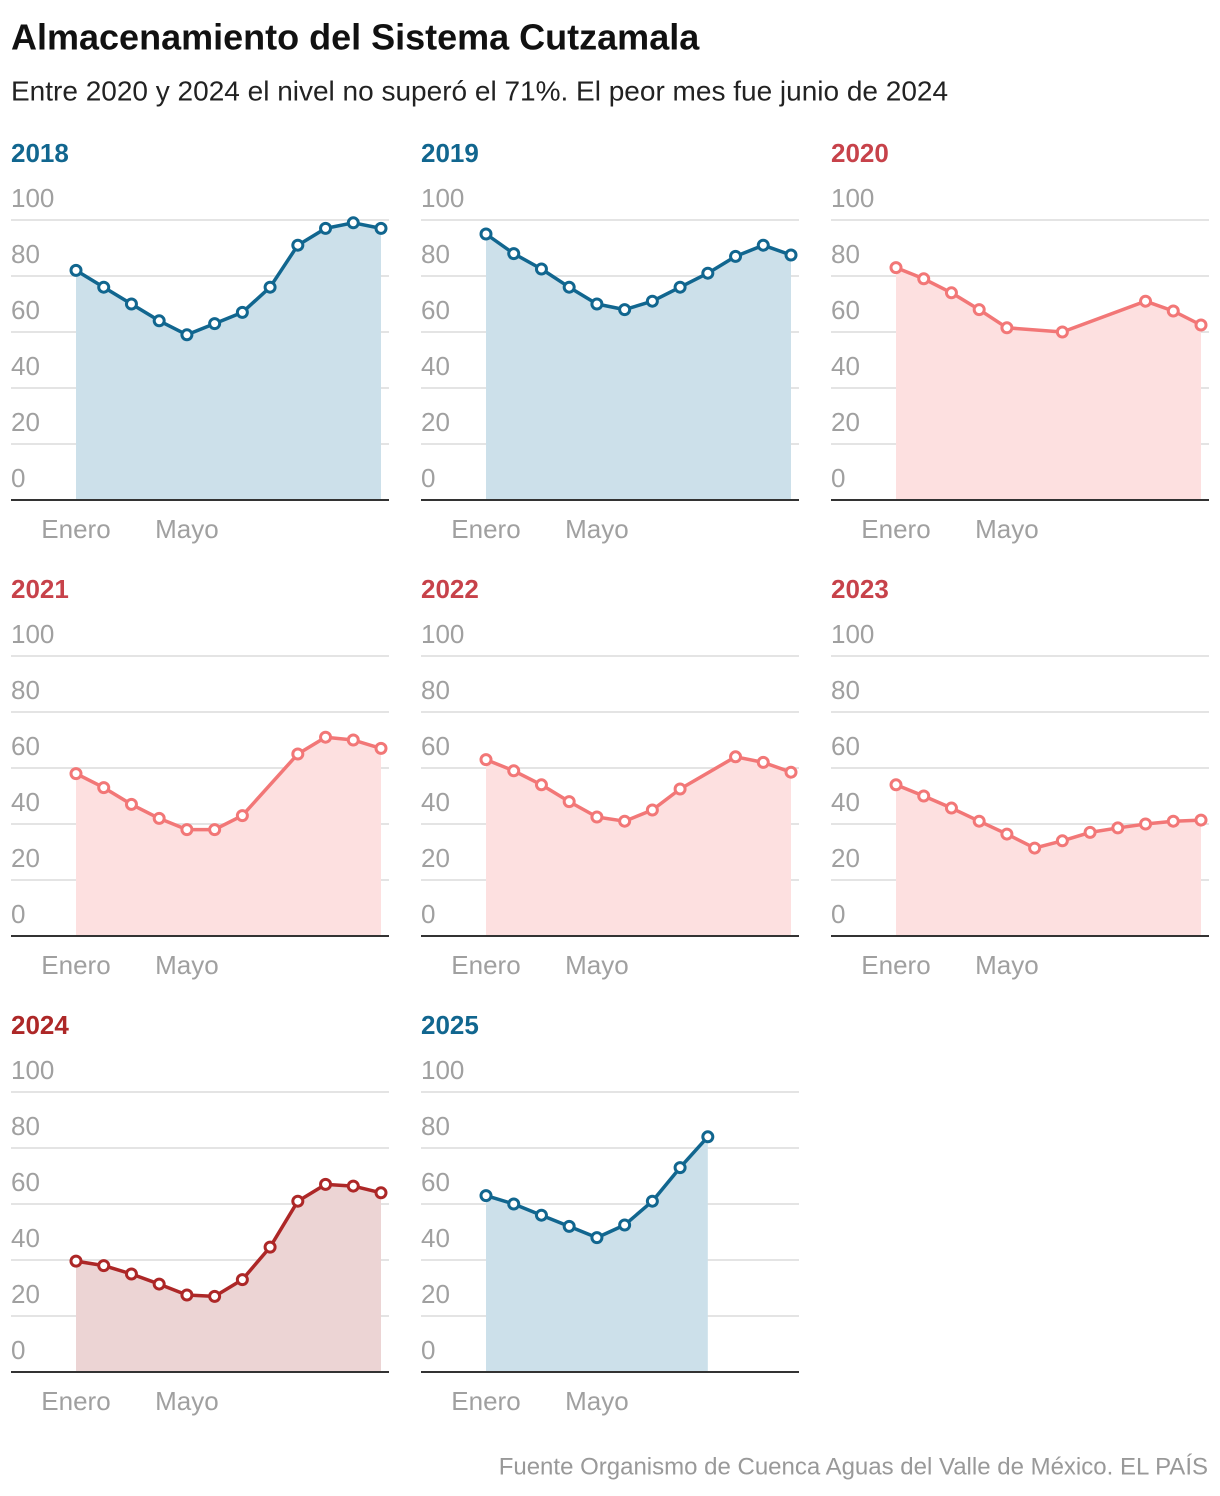 This screenshot has width=1220, height=1496. What do you see at coordinates (450, 589) in the screenshot?
I see `panel-title: 2022` at bounding box center [450, 589].